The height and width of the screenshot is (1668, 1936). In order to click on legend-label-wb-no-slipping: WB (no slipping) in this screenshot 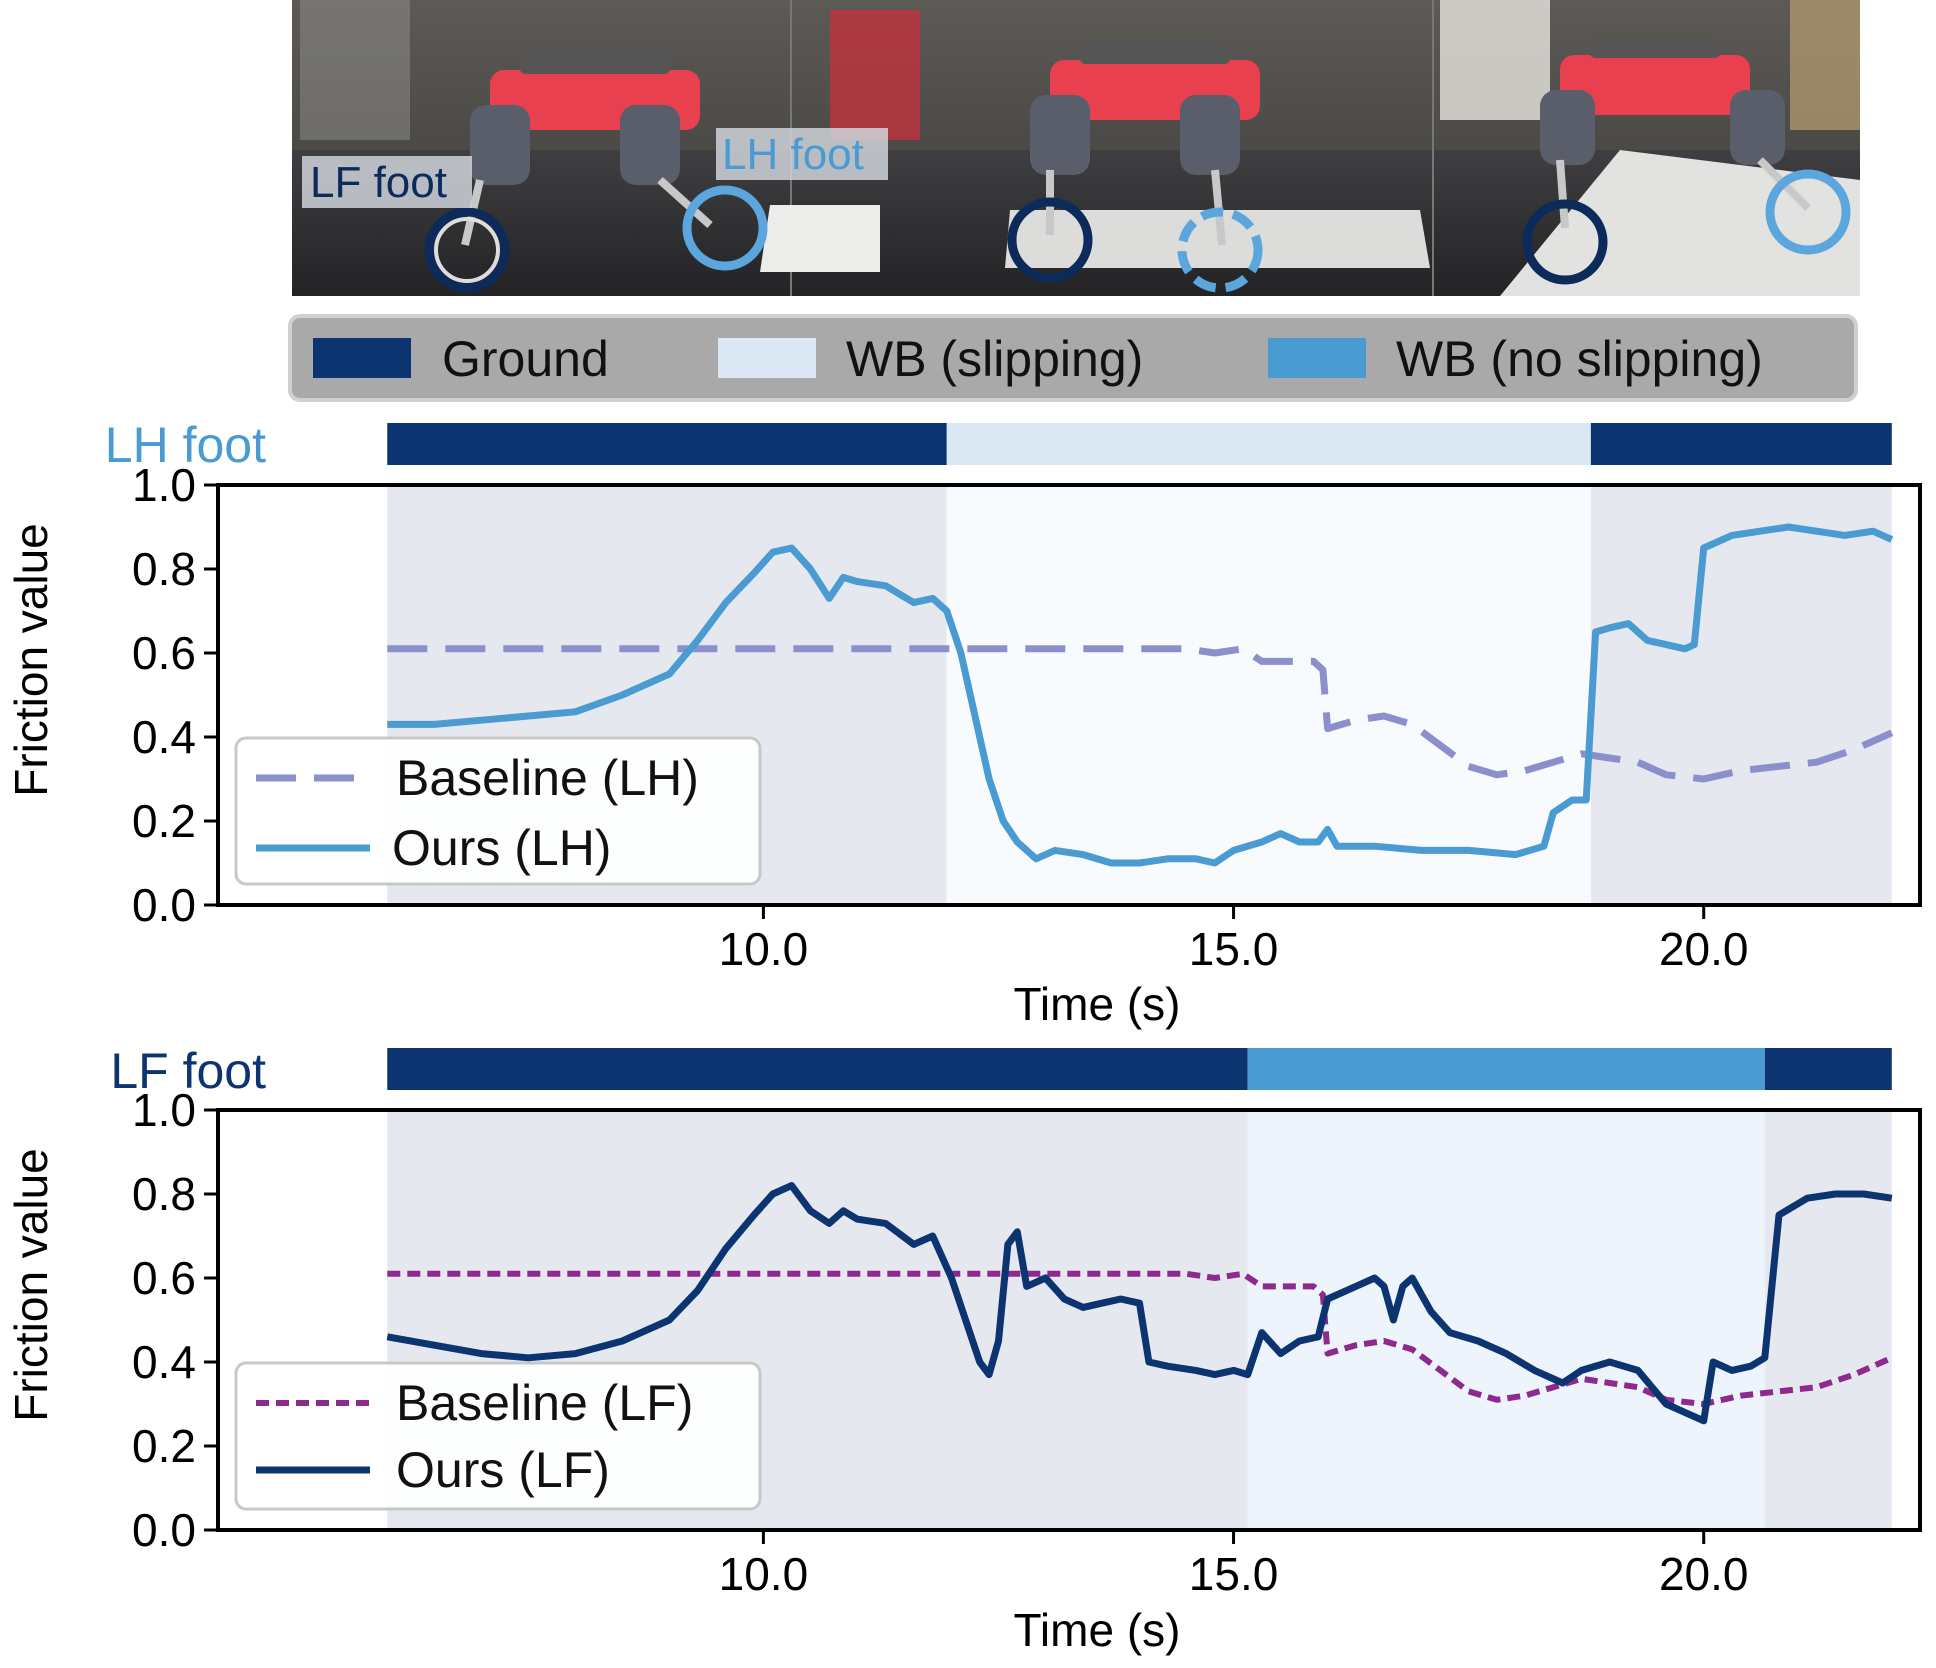, I will do `click(1579, 359)`.